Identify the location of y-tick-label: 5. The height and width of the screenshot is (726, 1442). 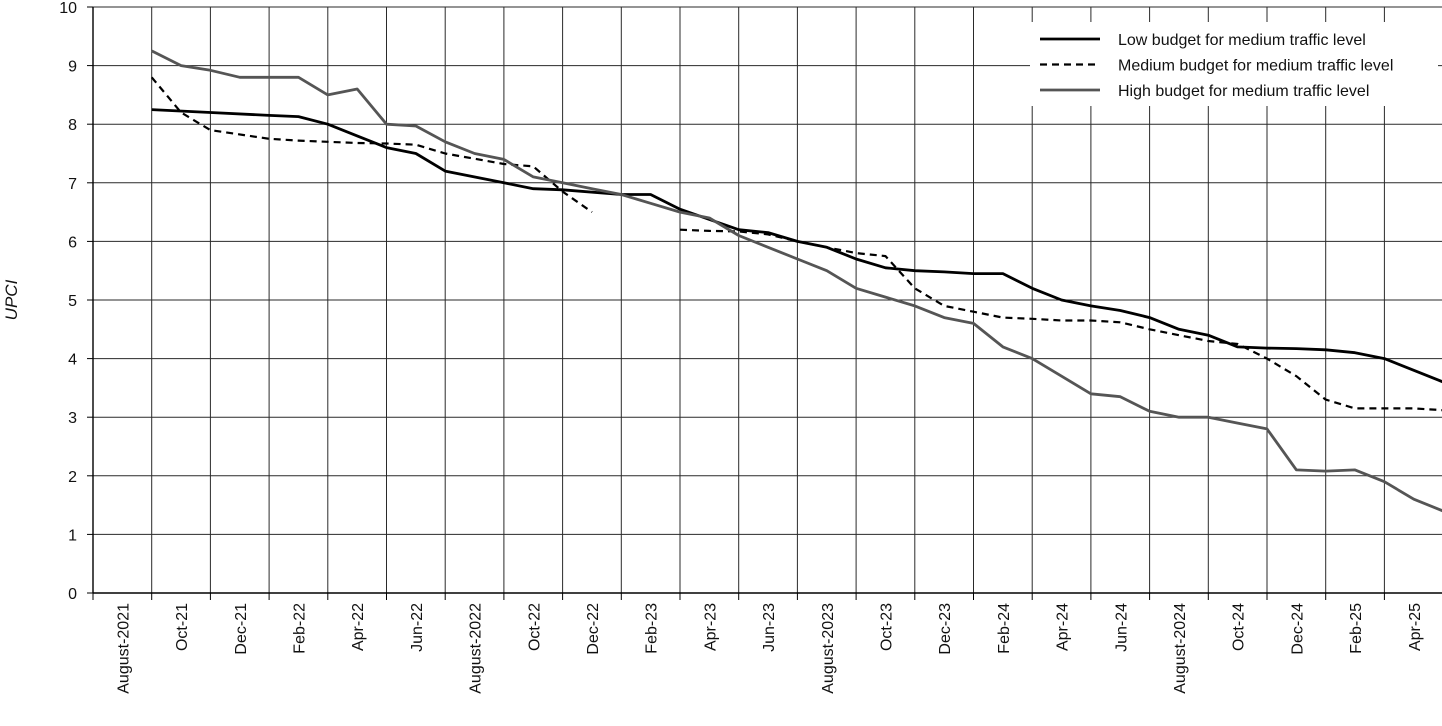
(72, 301).